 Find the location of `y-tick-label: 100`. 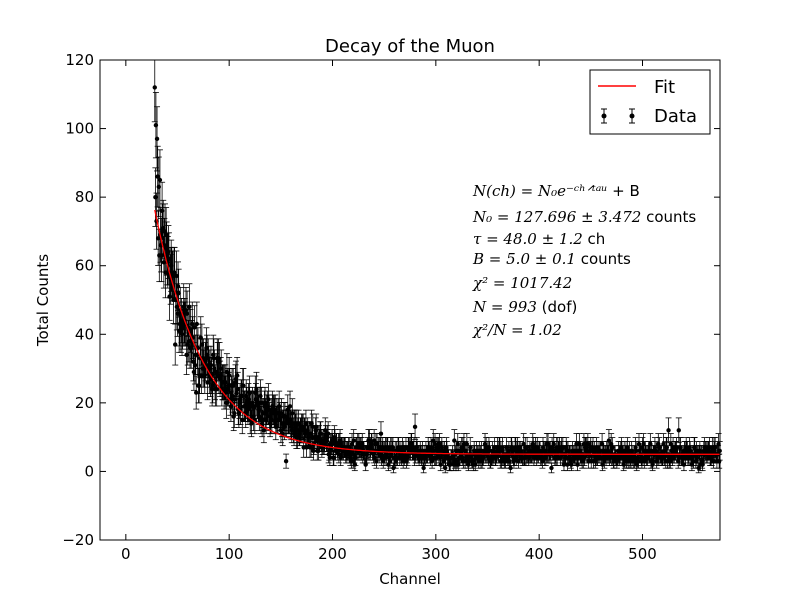

y-tick-label: 100 is located at coordinates (79, 129).